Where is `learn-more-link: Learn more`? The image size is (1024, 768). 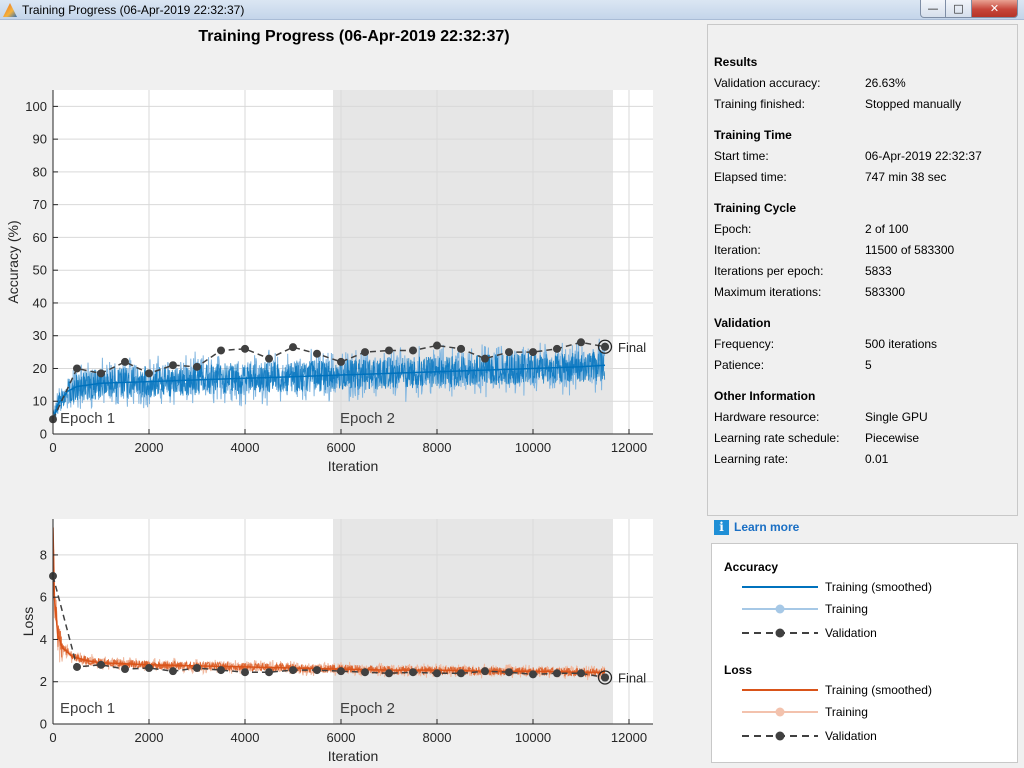
learn-more-link: Learn more is located at coordinates (767, 527).